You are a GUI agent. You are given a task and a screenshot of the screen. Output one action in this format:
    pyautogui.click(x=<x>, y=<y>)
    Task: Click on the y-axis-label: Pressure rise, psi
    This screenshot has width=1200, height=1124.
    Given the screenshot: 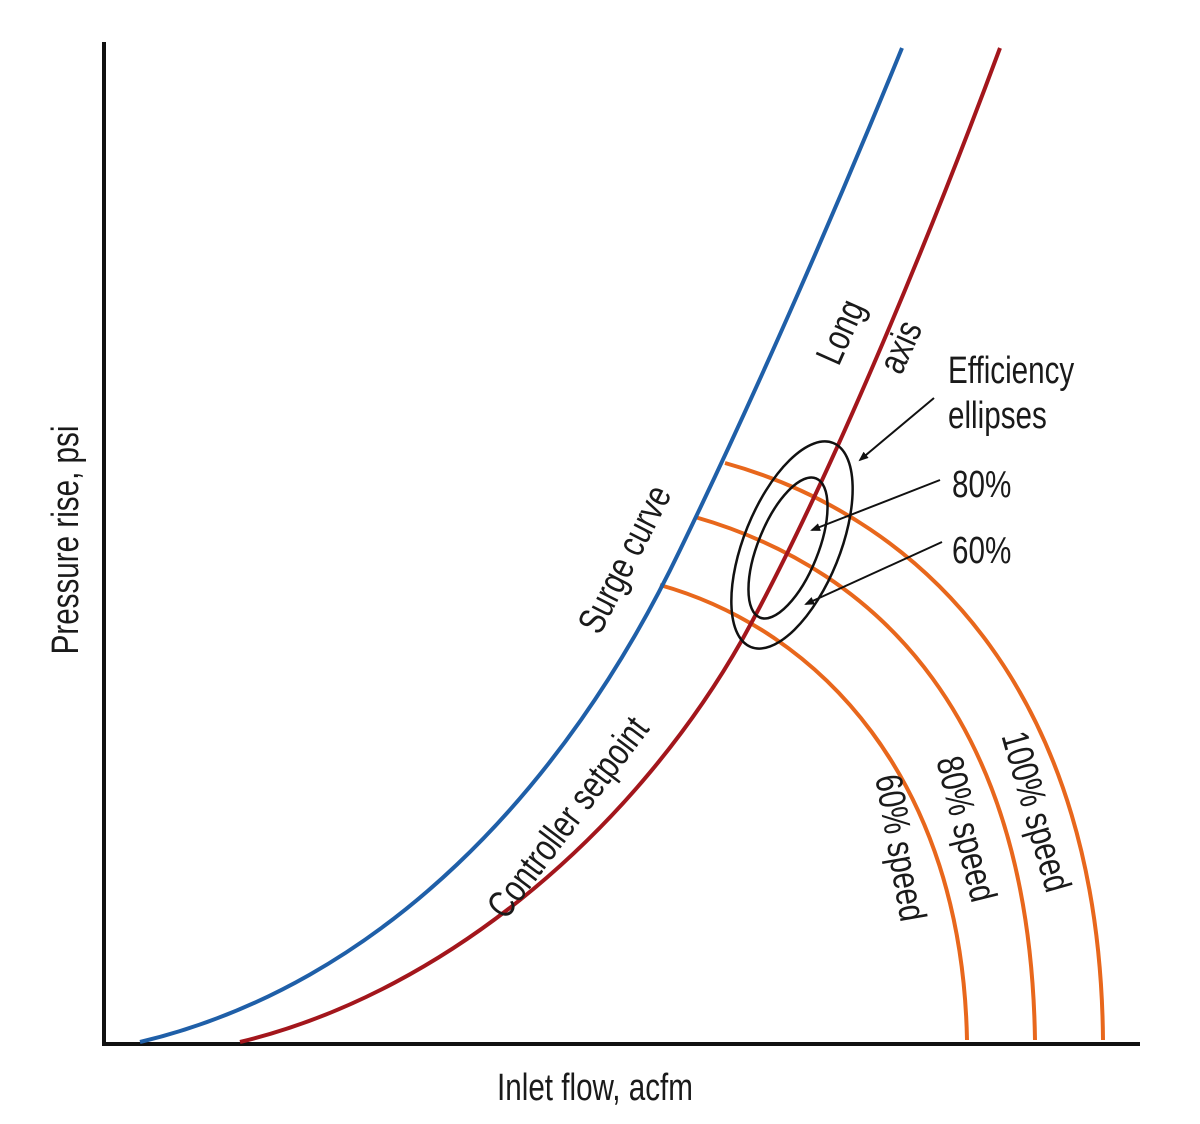 What is the action you would take?
    pyautogui.click(x=66, y=540)
    